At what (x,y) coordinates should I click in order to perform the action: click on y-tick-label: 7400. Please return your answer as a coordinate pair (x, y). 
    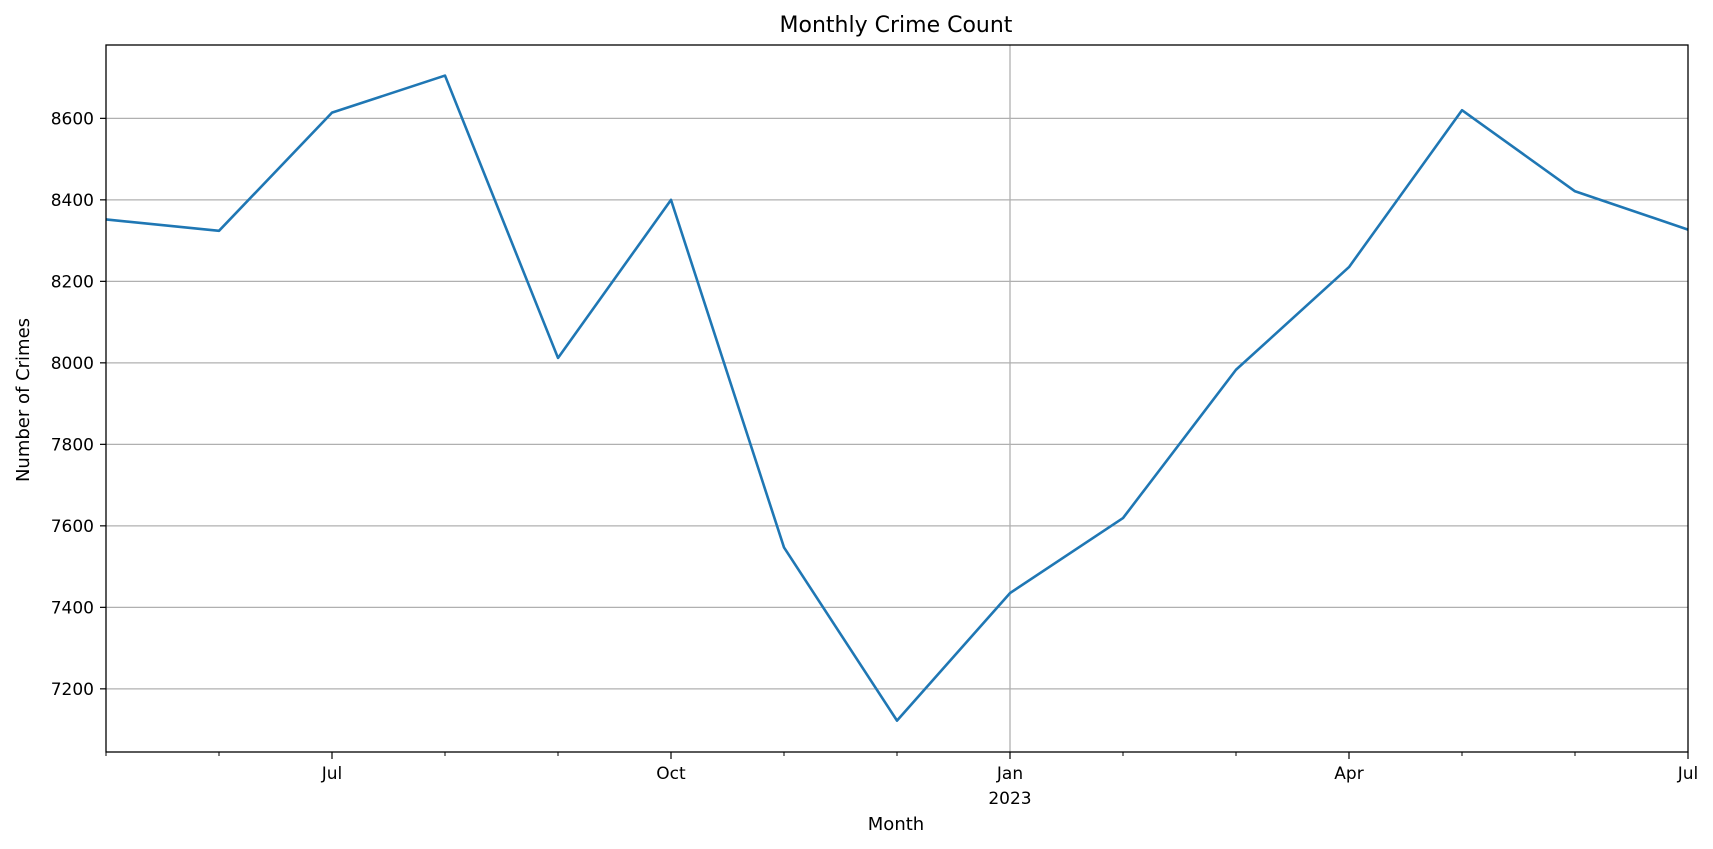
    Looking at the image, I should click on (72, 608).